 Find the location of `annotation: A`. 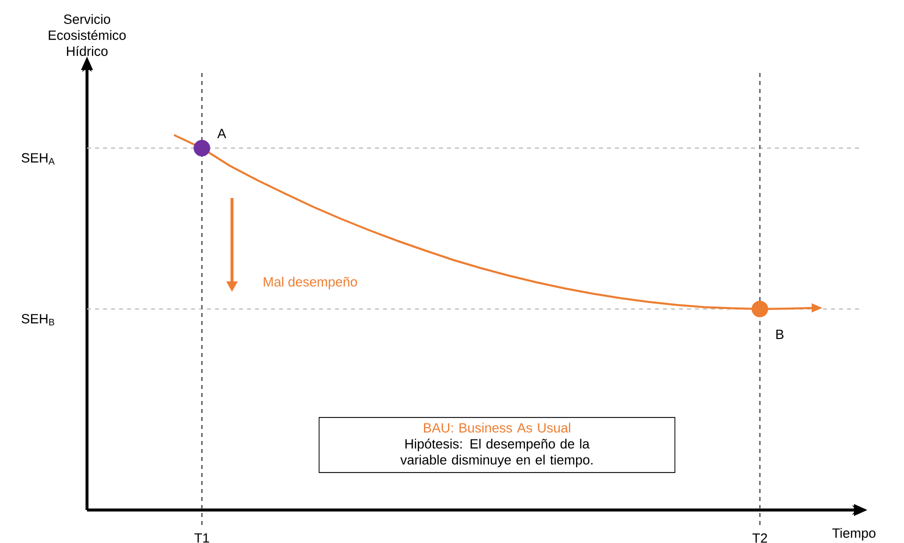

annotation: A is located at coordinates (221, 133).